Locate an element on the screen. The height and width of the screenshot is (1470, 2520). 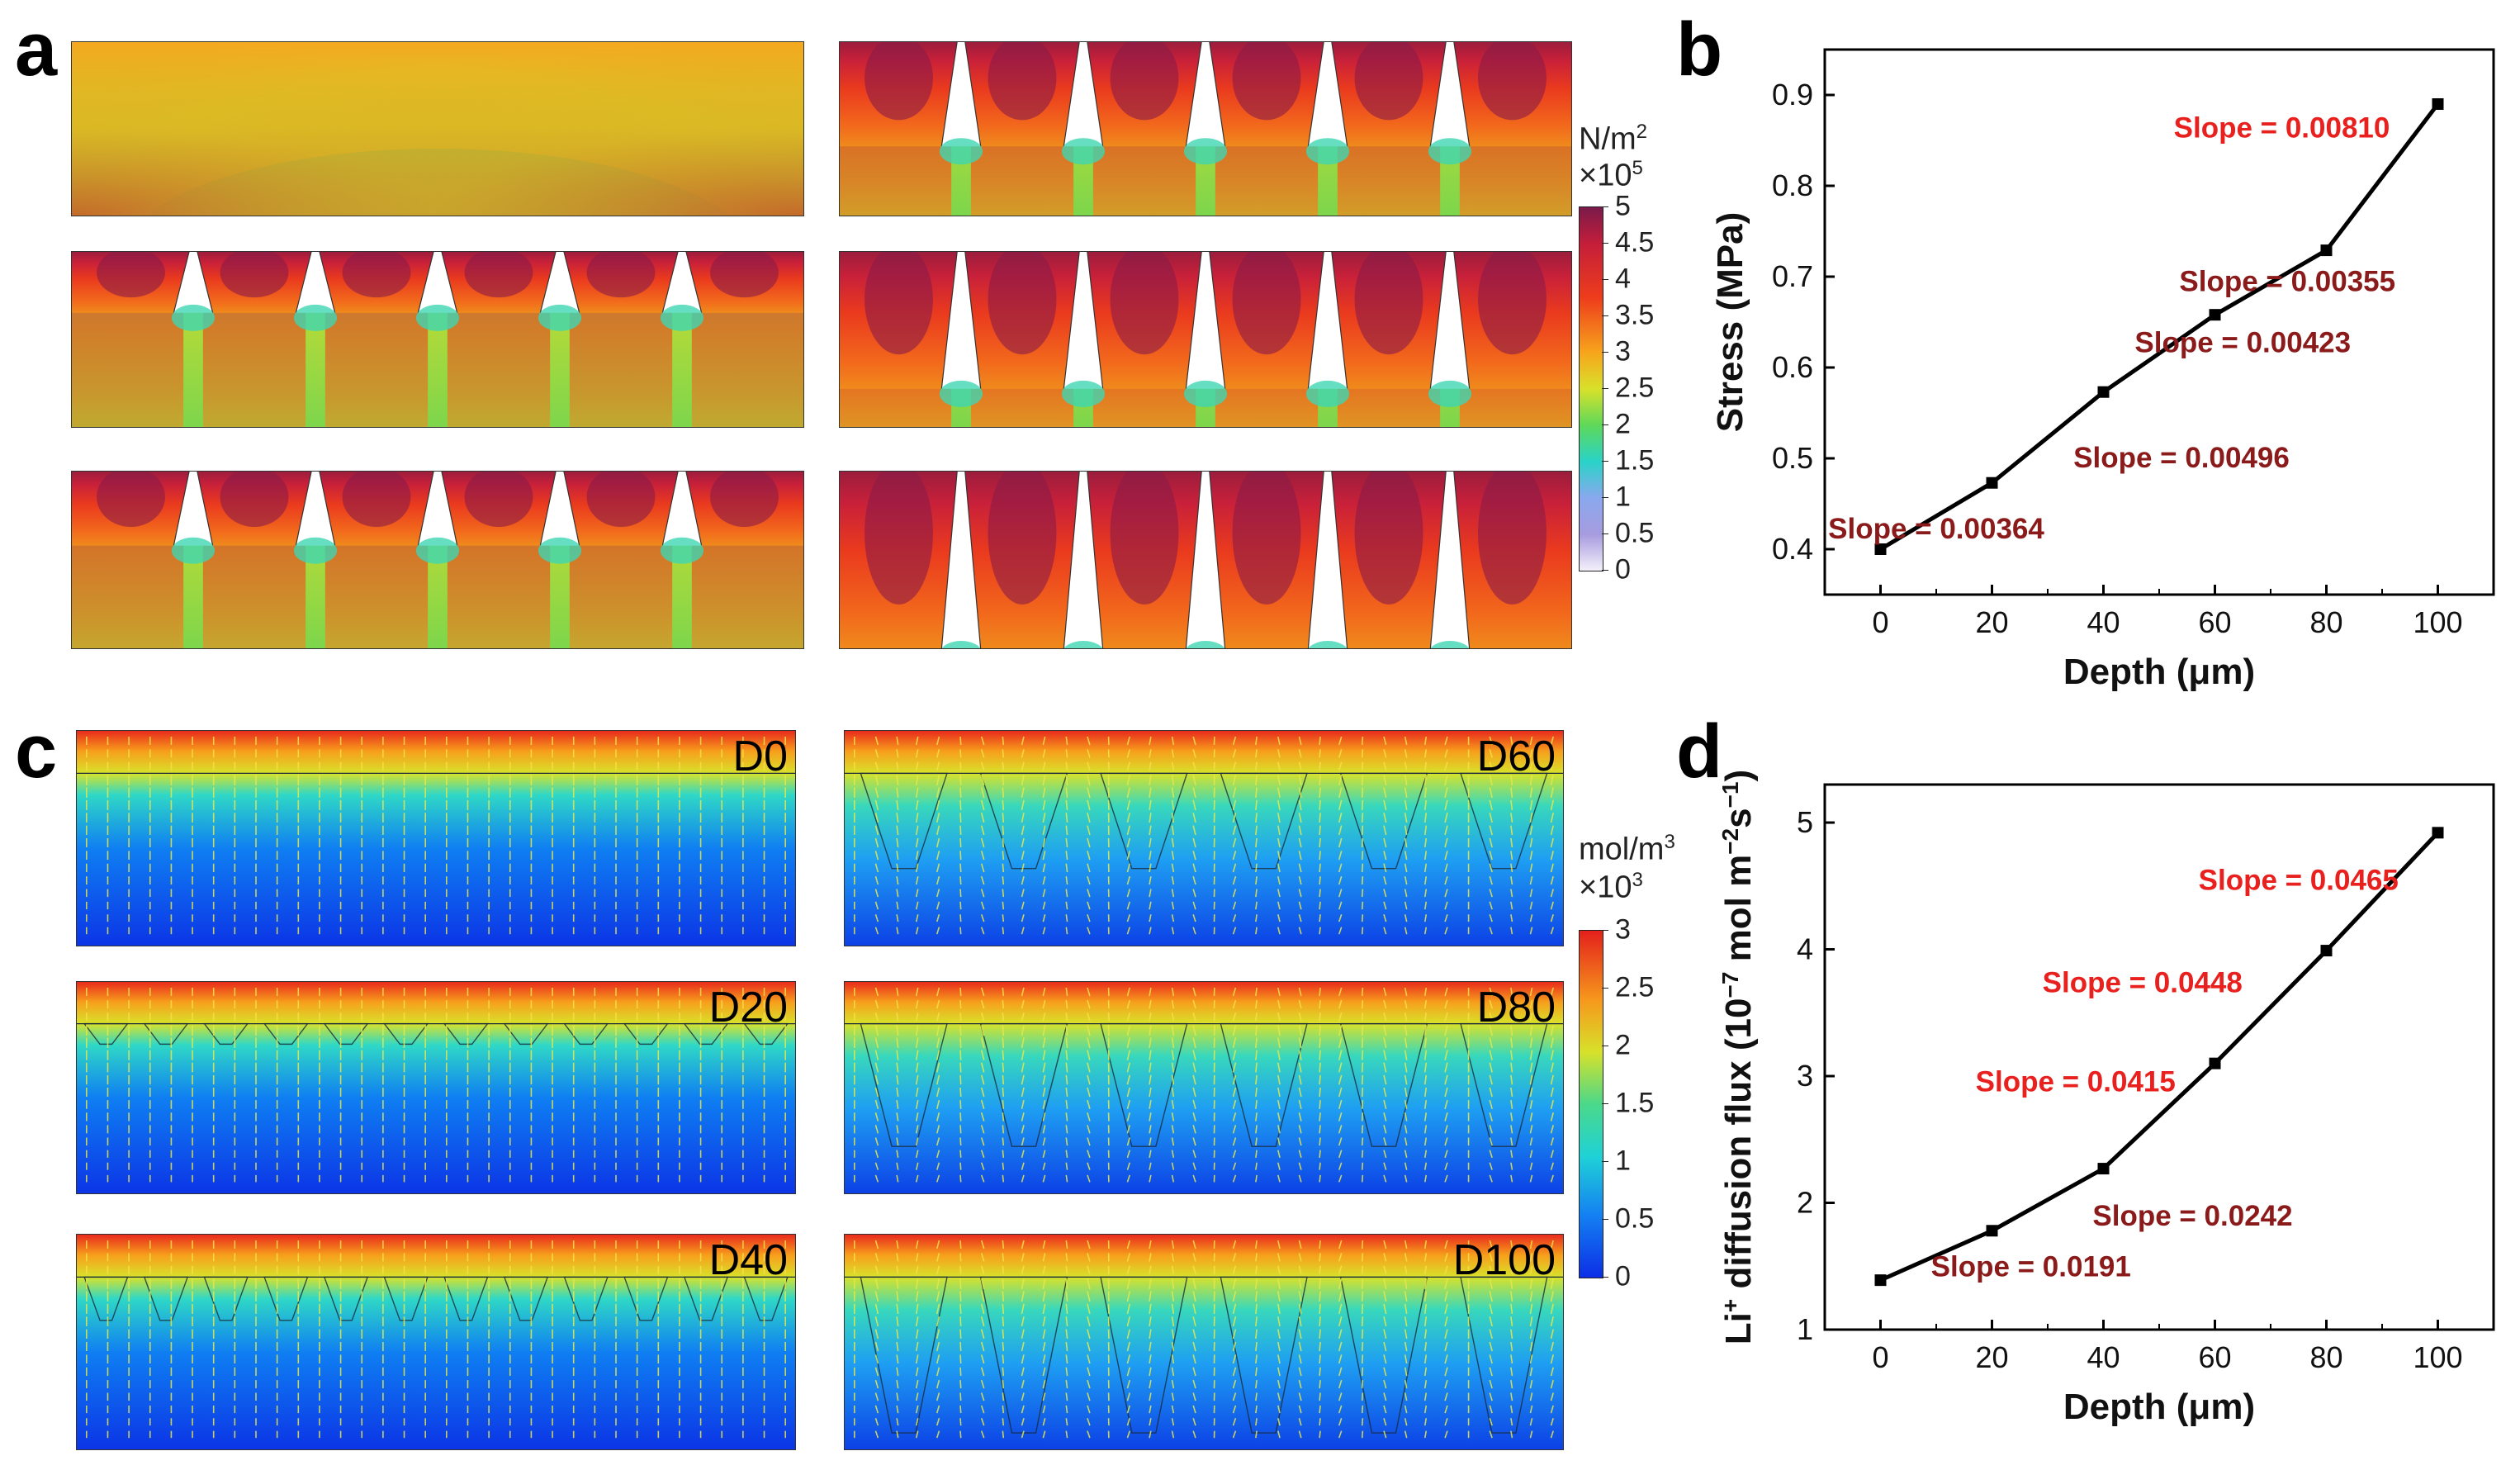
flux-chart-x-tick-label: 20 is located at coordinates (1991, 1357).